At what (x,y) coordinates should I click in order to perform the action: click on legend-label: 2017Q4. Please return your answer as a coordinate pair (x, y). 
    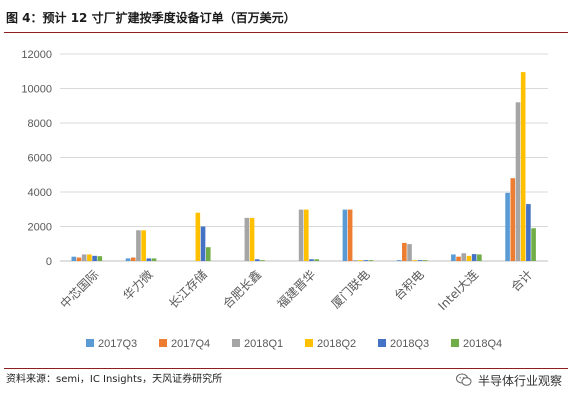
    Looking at the image, I should click on (190, 344).